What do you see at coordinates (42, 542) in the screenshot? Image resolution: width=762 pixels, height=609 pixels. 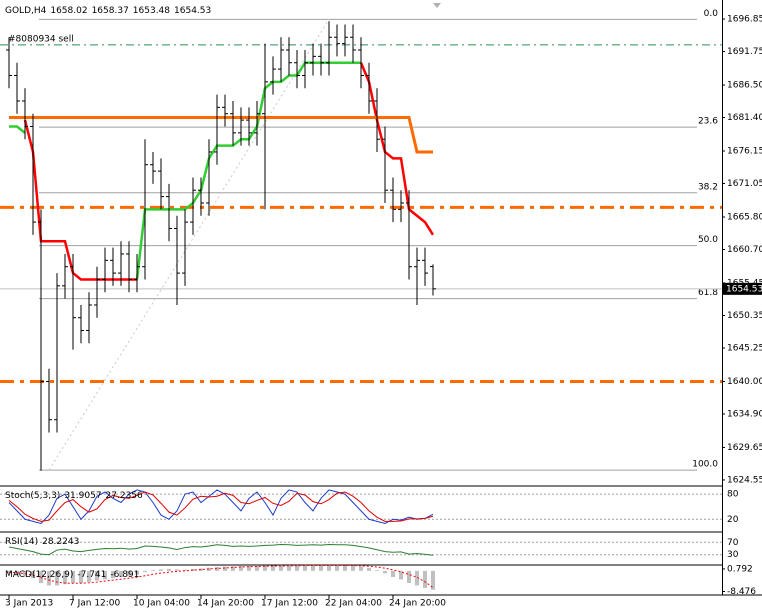 I see `pane-header: RSI(14) 28.2243` at bounding box center [42, 542].